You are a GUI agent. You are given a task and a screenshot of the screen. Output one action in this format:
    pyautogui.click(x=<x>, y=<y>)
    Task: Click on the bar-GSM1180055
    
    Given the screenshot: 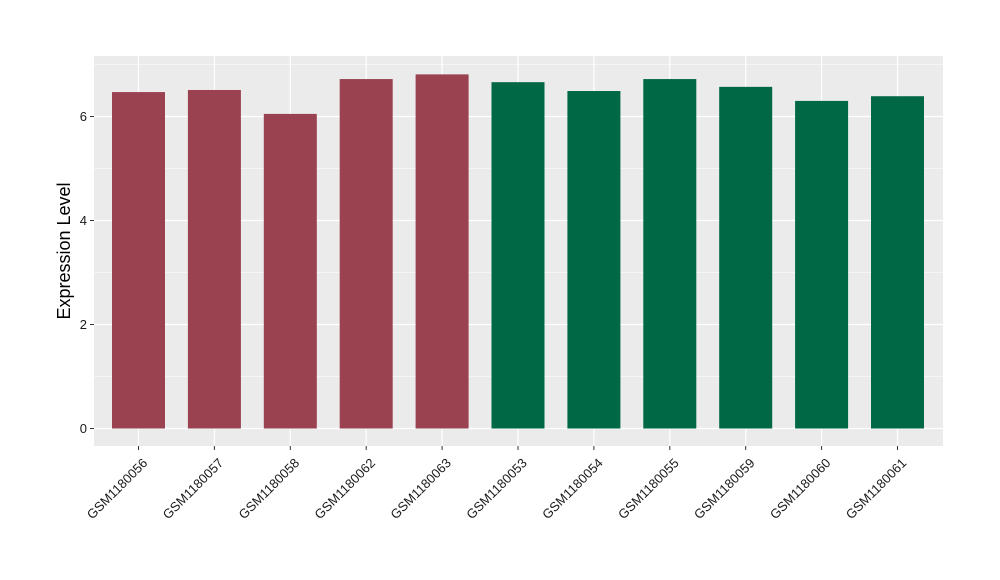 What is the action you would take?
    pyautogui.click(x=670, y=254)
    